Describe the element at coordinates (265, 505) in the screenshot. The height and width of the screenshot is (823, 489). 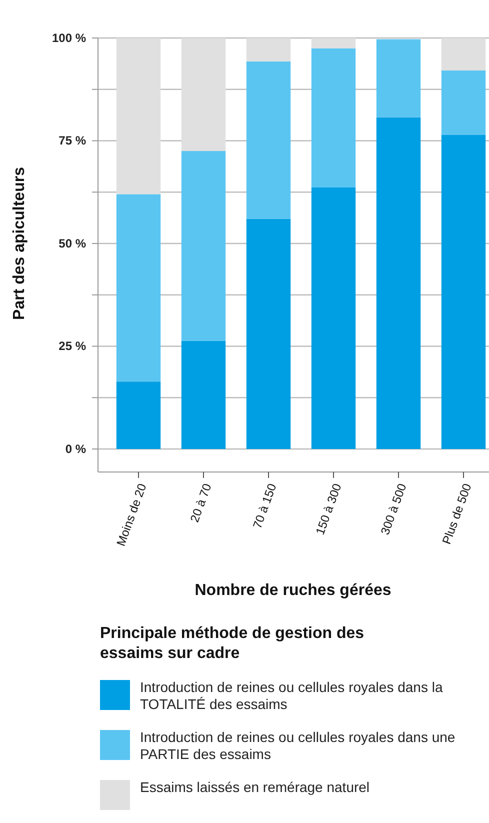
I see `x-tick-label: 70 à 150` at that location.